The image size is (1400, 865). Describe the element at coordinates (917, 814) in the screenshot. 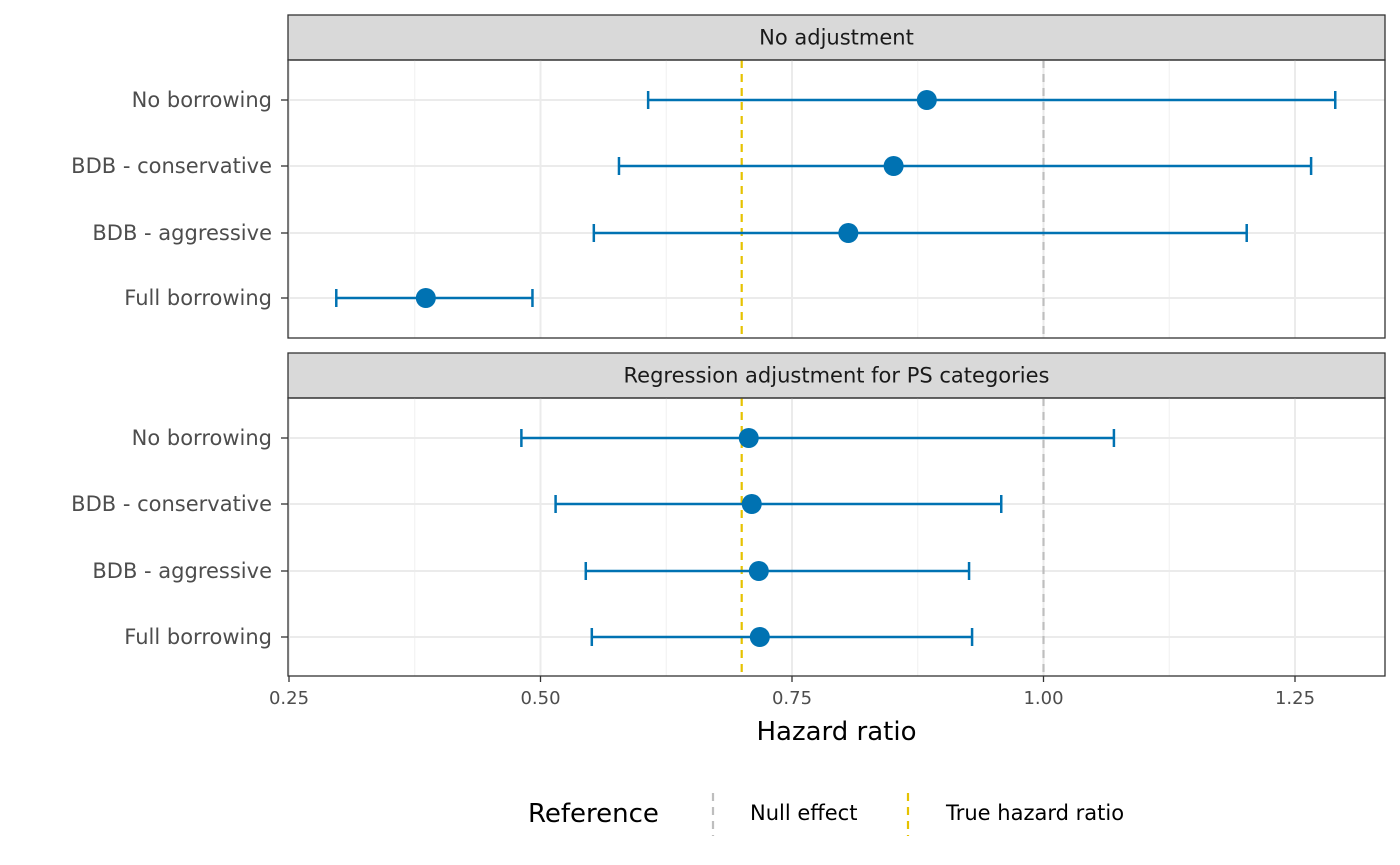

I see `legend-items: Null effect True hazard ratio` at that location.